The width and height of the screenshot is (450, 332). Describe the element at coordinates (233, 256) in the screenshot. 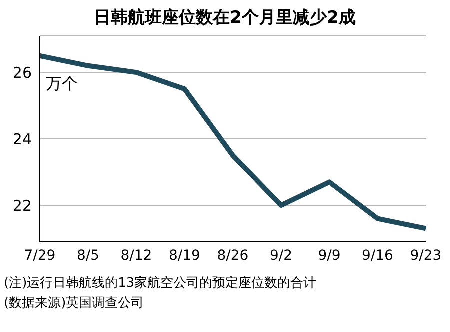

I see `x-tick-label: 8/26` at that location.